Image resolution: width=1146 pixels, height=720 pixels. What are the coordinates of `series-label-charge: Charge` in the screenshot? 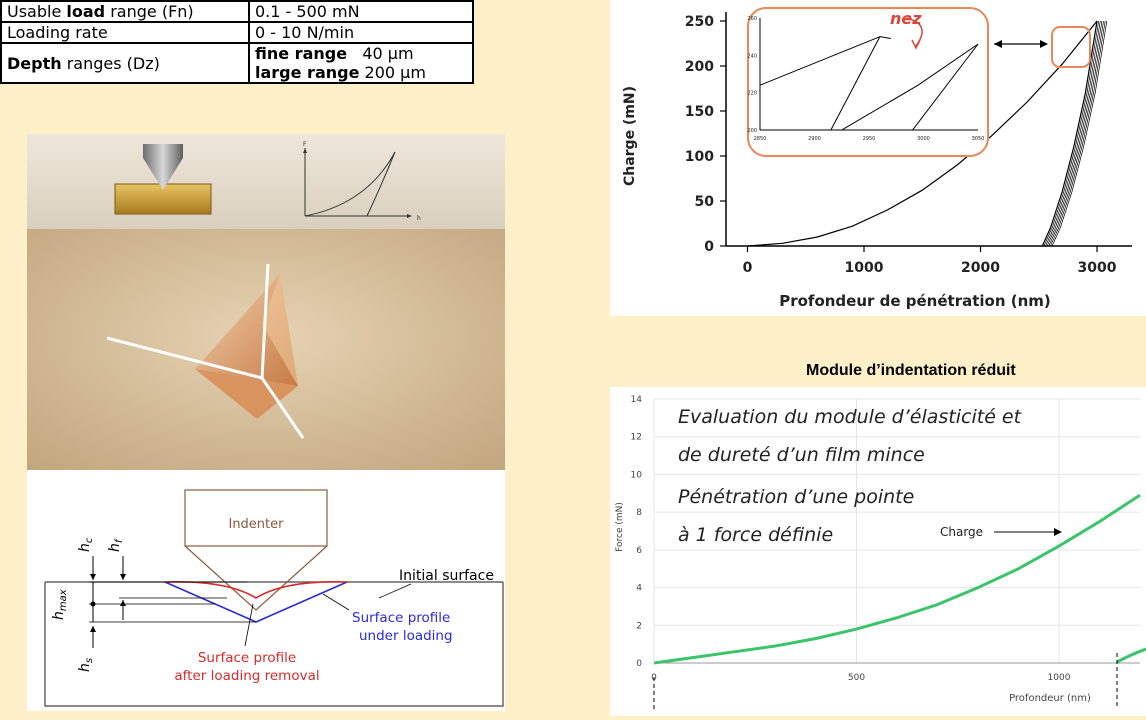 It's located at (961, 532).